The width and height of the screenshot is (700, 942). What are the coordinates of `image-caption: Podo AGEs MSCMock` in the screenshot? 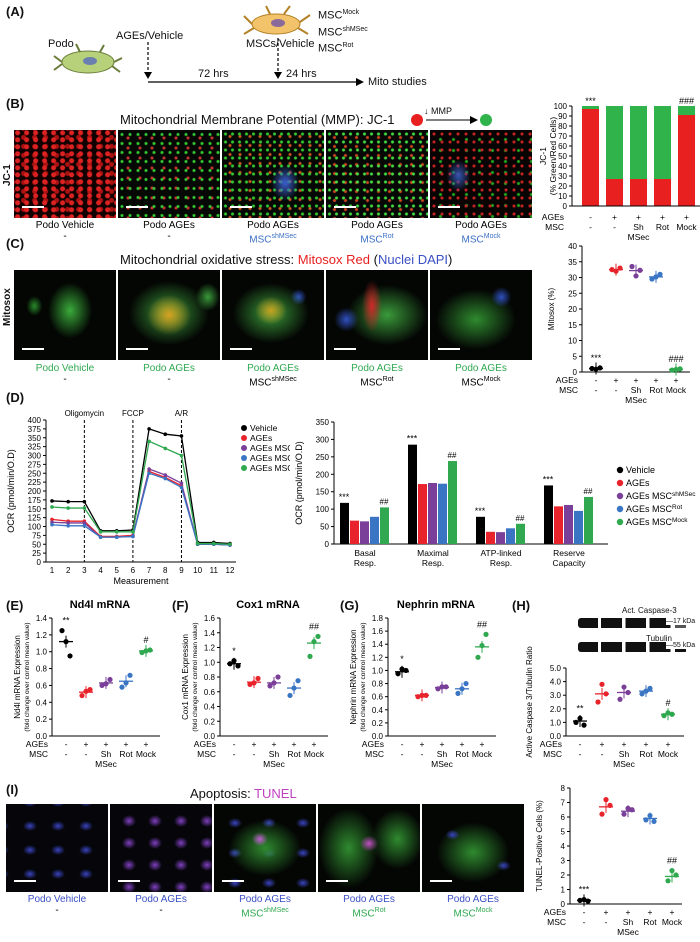 It's located at (481, 232).